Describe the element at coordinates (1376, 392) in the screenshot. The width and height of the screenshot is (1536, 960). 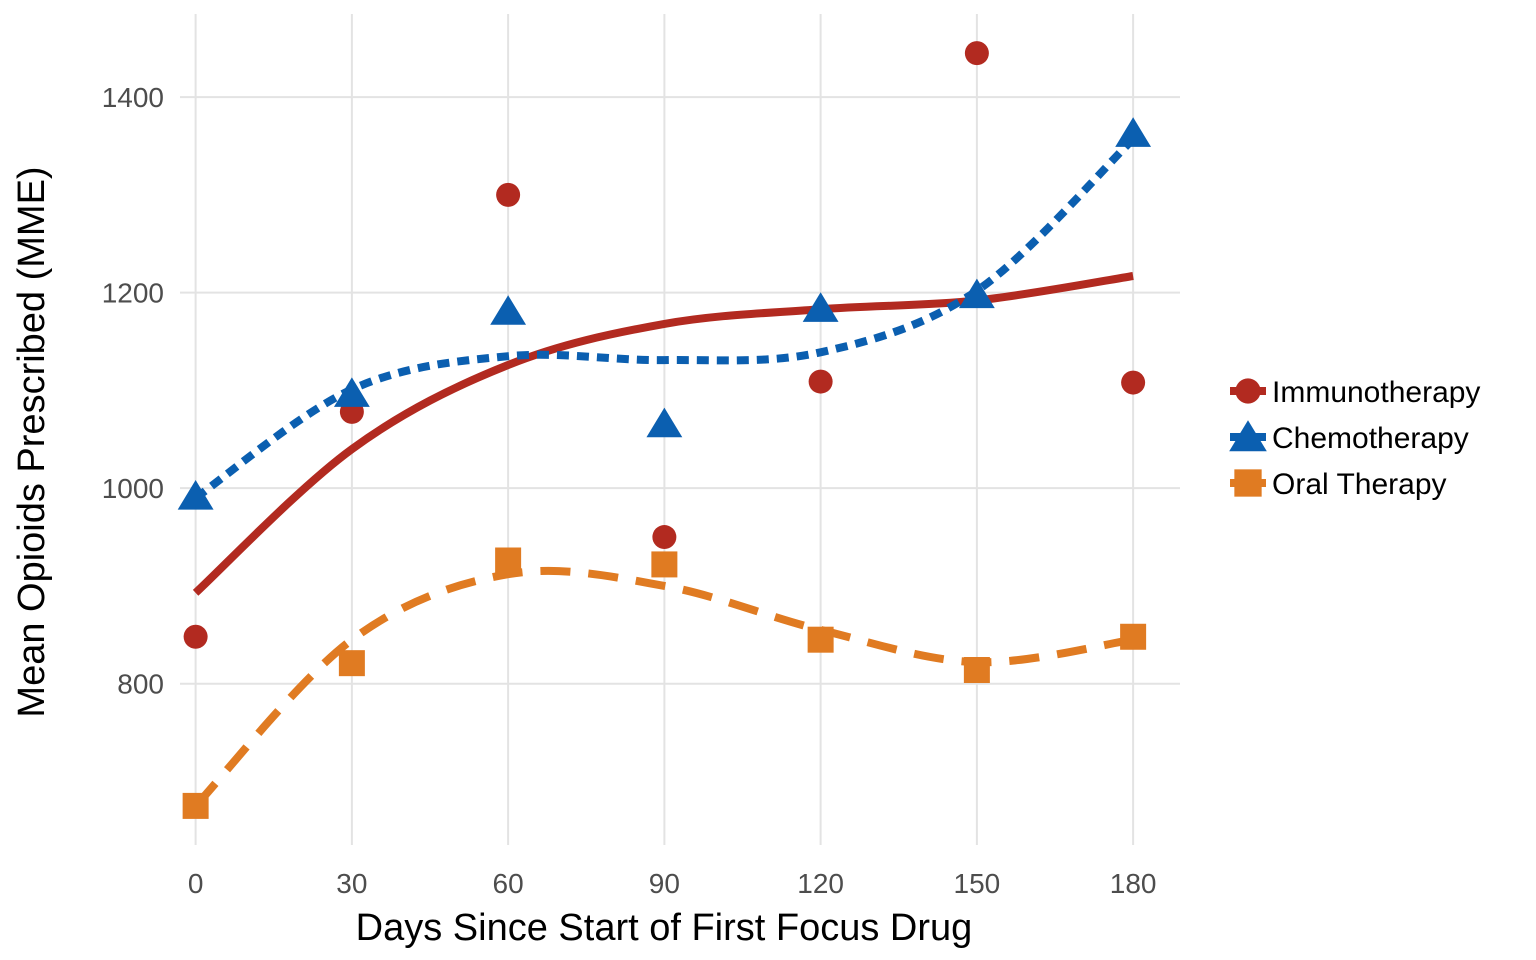
I see `legend-label-immunotherapy: Immunotherapy` at that location.